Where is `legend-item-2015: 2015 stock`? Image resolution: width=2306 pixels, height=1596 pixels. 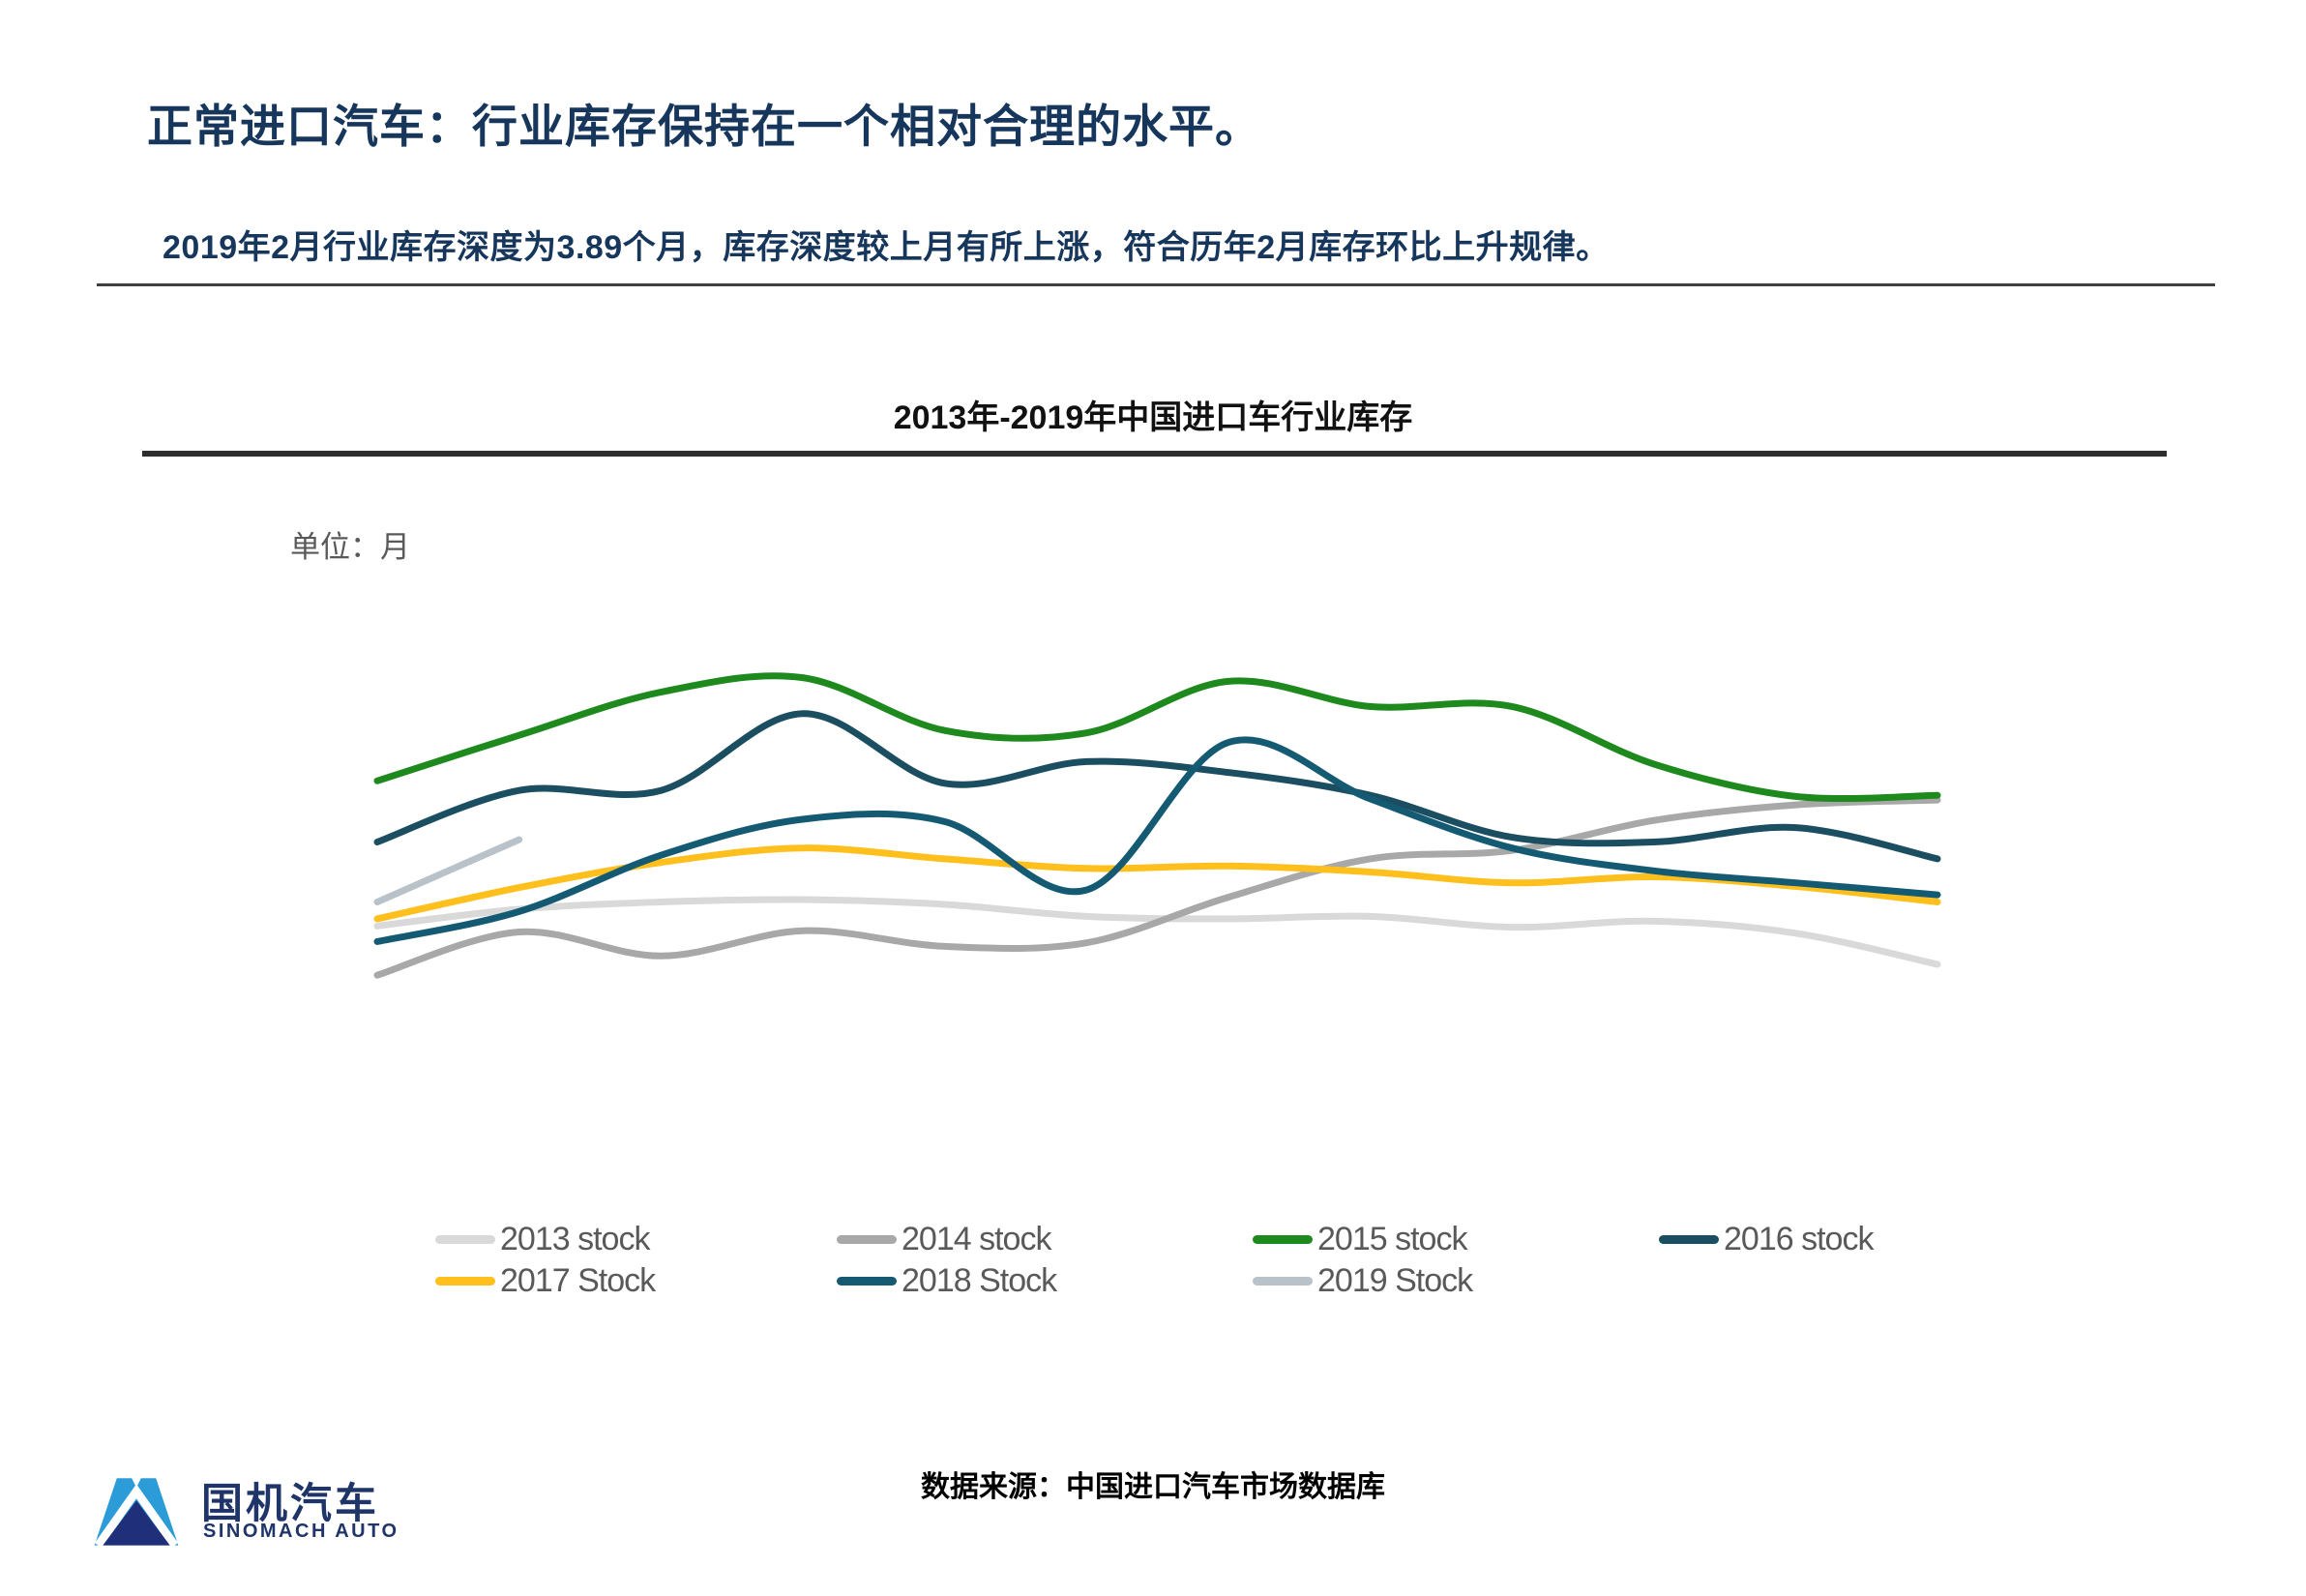 legend-item-2015: 2015 stock is located at coordinates (1360, 1239).